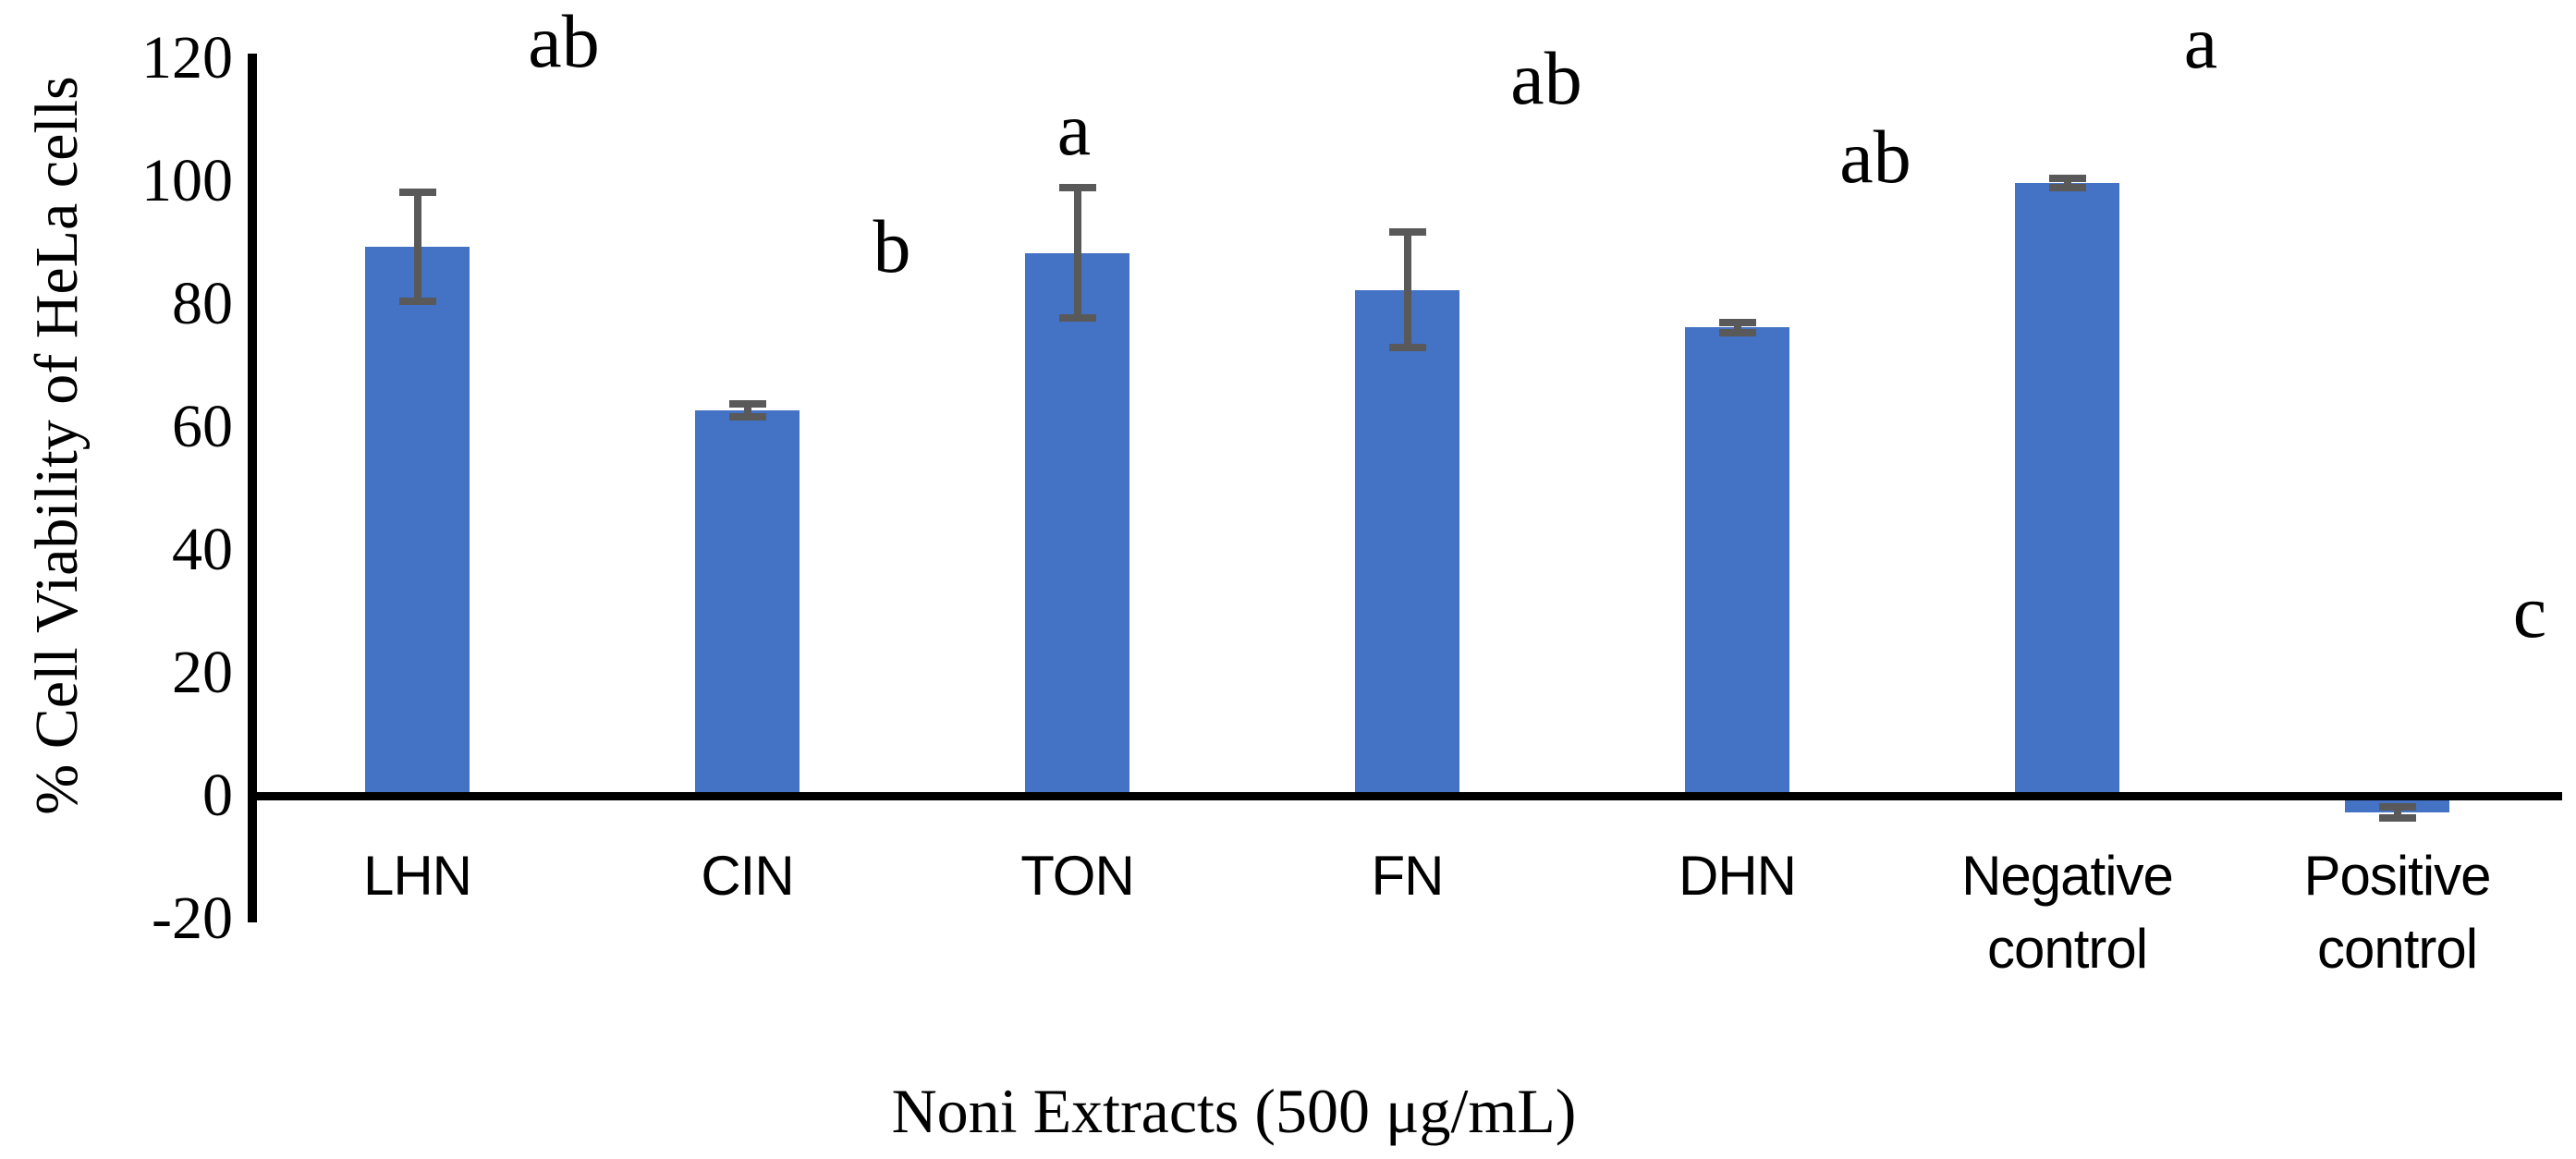  Describe the element at coordinates (1077, 188) in the screenshot. I see `error-bar-TON-cap-top` at that location.